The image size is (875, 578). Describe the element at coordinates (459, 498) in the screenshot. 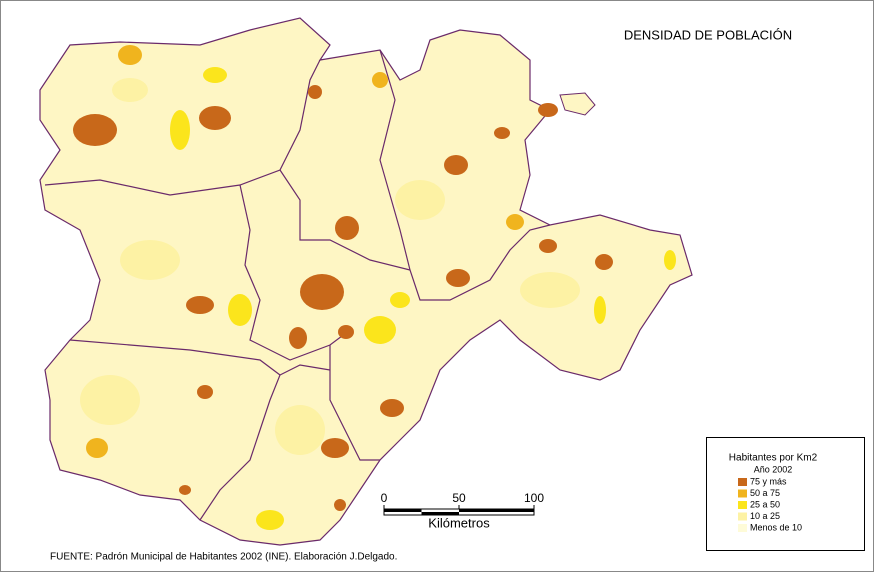

I see `scale-tick-label: 50` at that location.